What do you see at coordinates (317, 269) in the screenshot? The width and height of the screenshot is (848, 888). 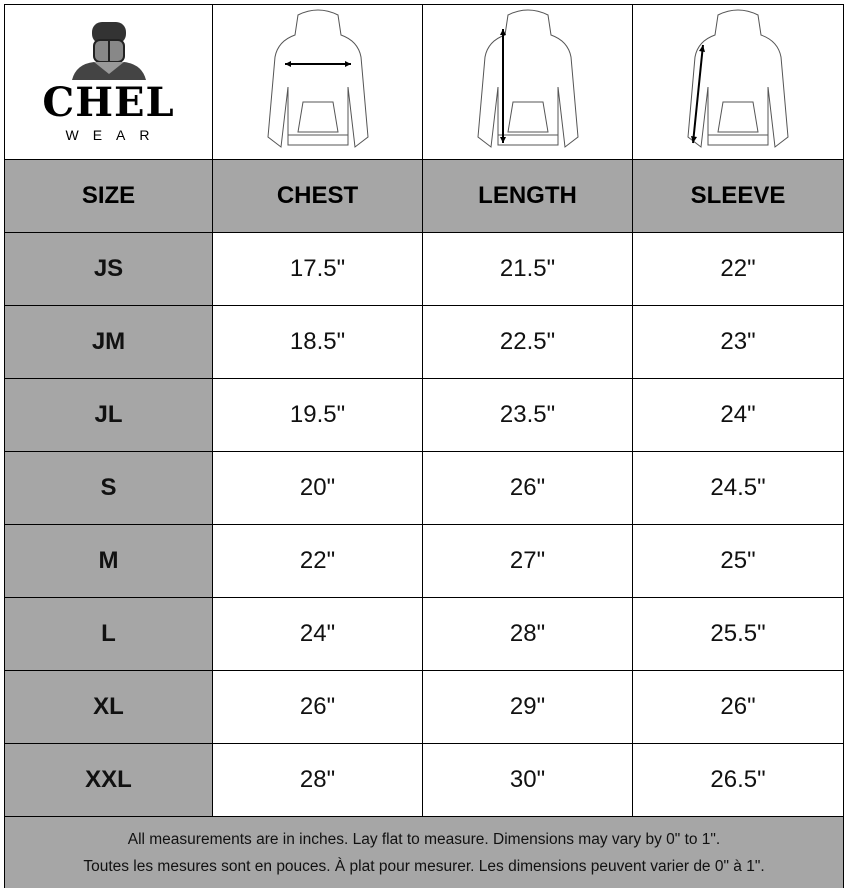 I see `chest-cell: 17.5"` at bounding box center [317, 269].